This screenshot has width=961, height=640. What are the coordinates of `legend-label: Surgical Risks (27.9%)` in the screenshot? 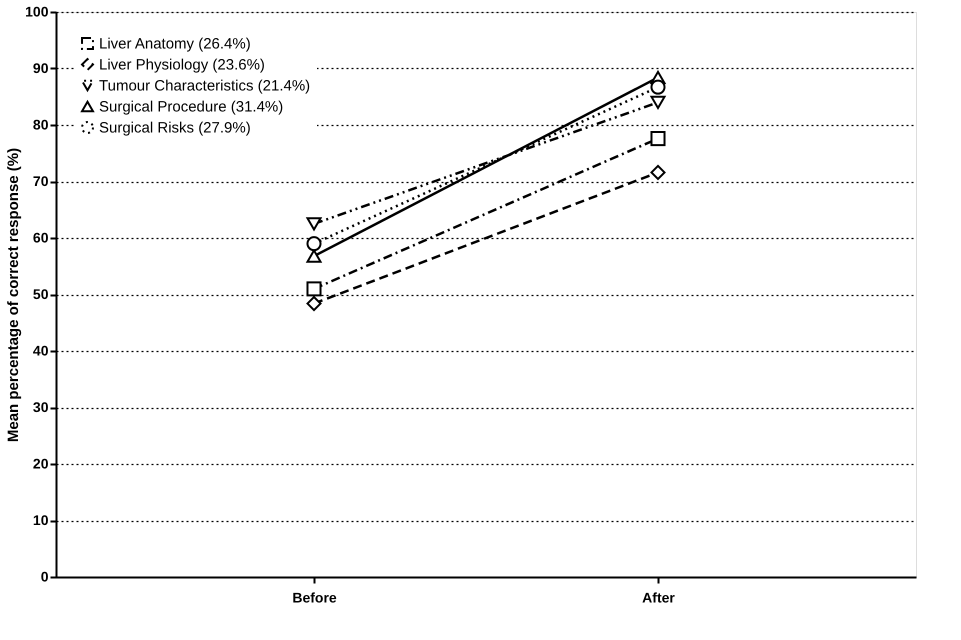 It's located at (175, 128).